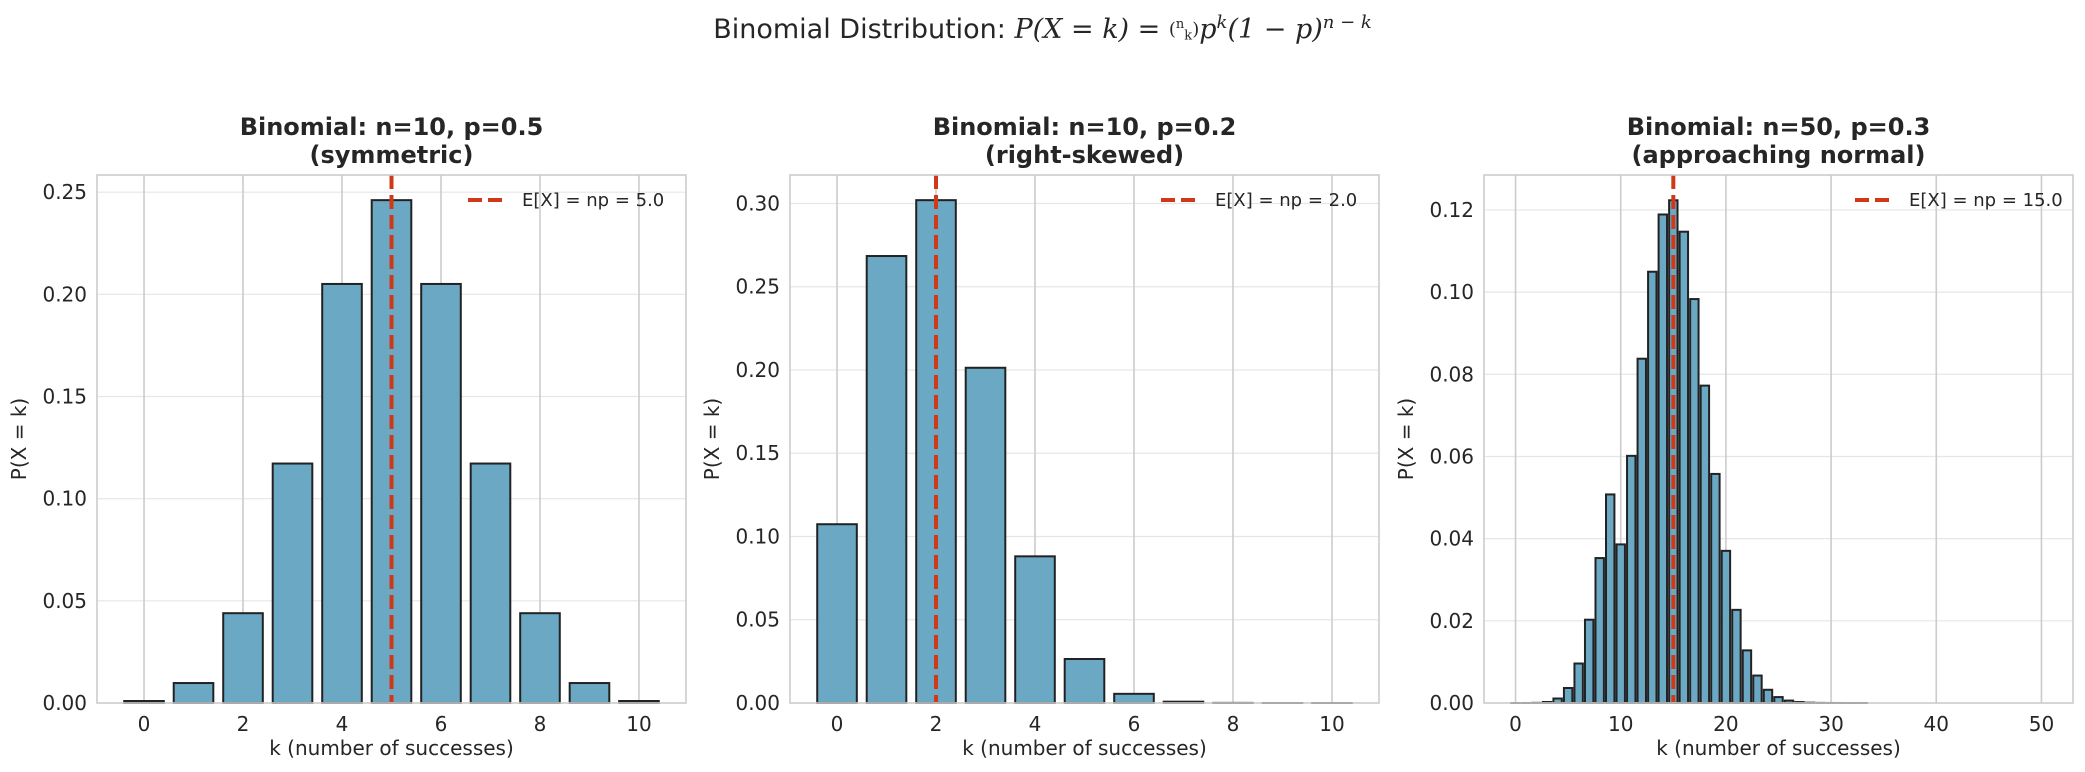 The width and height of the screenshot is (2085, 772). What do you see at coordinates (2041, 724) in the screenshot?
I see `x-tick-label: 50` at bounding box center [2041, 724].